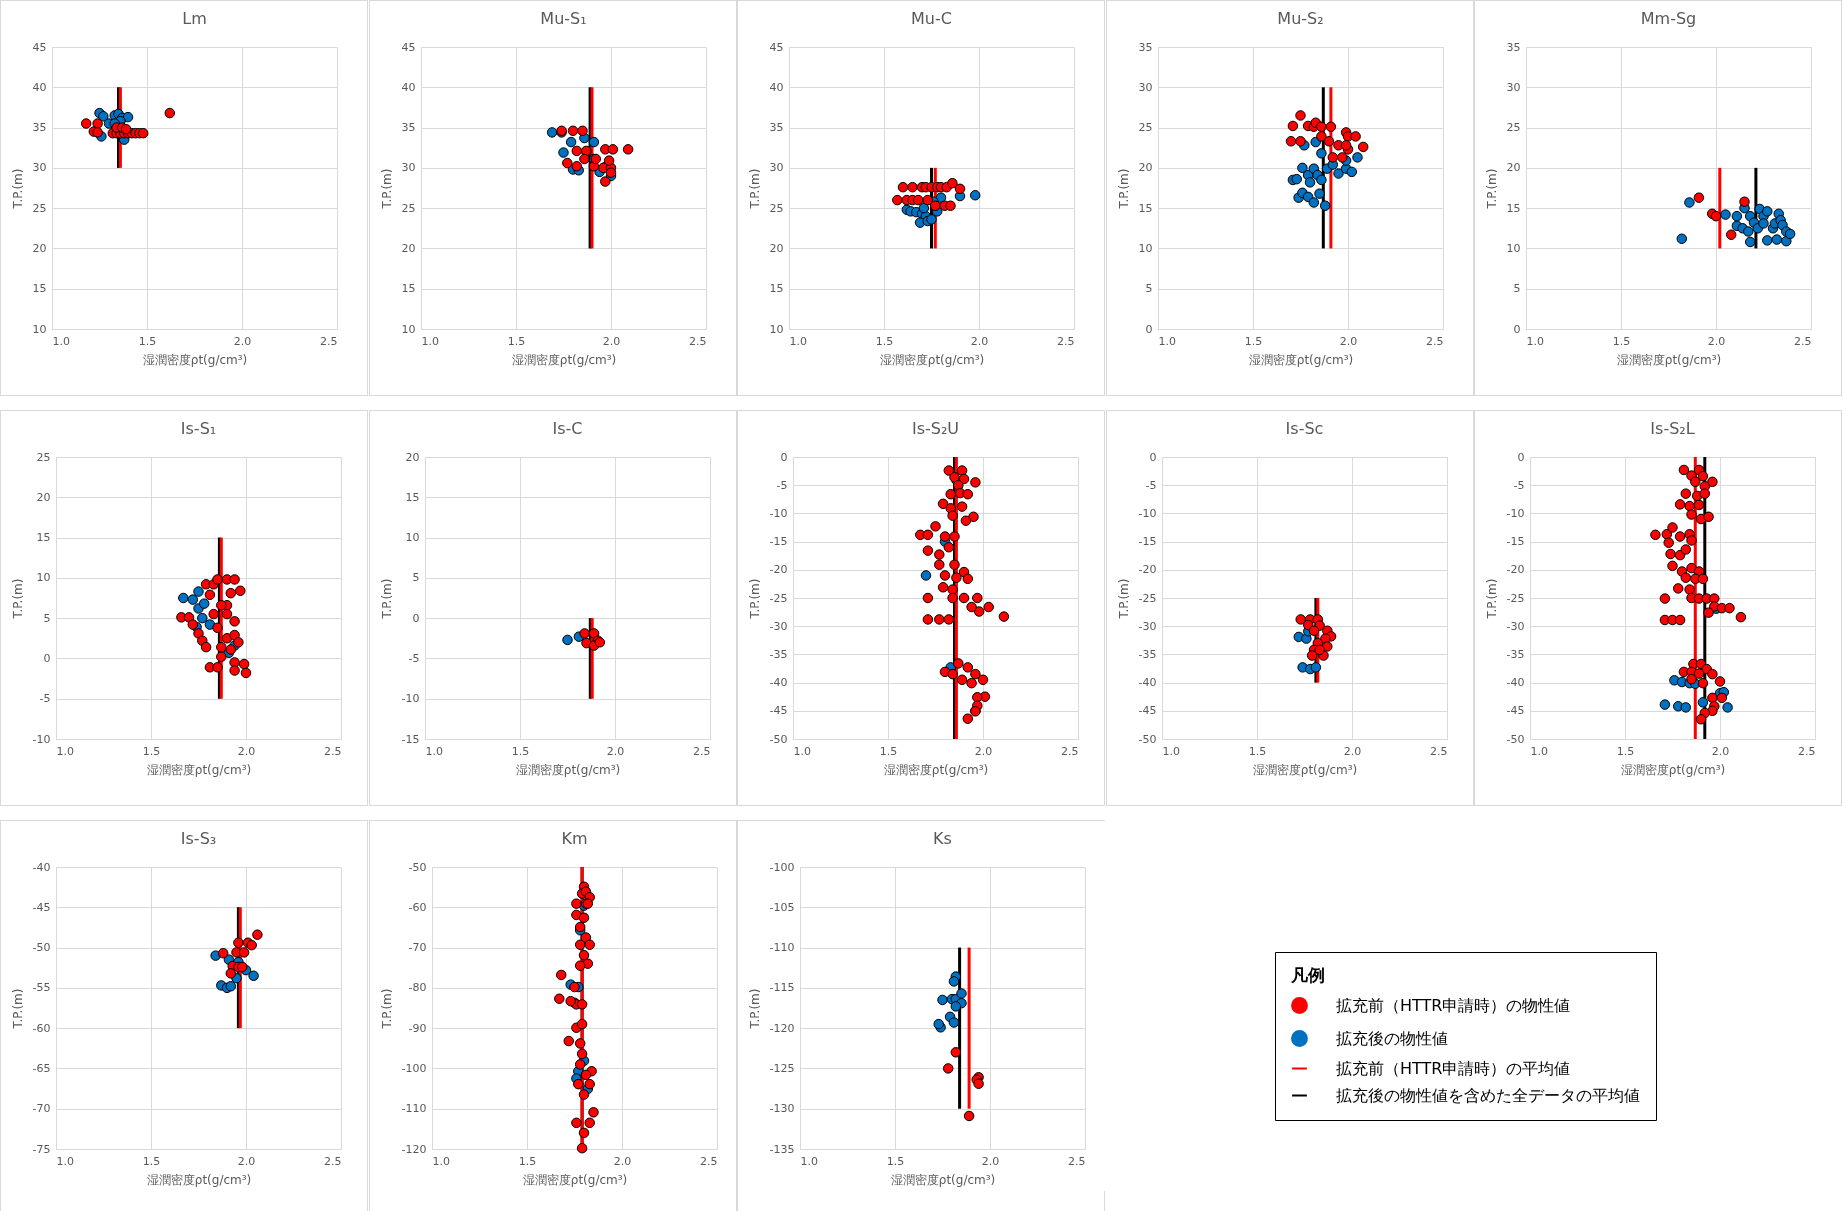 The height and width of the screenshot is (1211, 1843). What do you see at coordinates (47, 618) in the screenshot?
I see `y-tick-label: 5` at bounding box center [47, 618].